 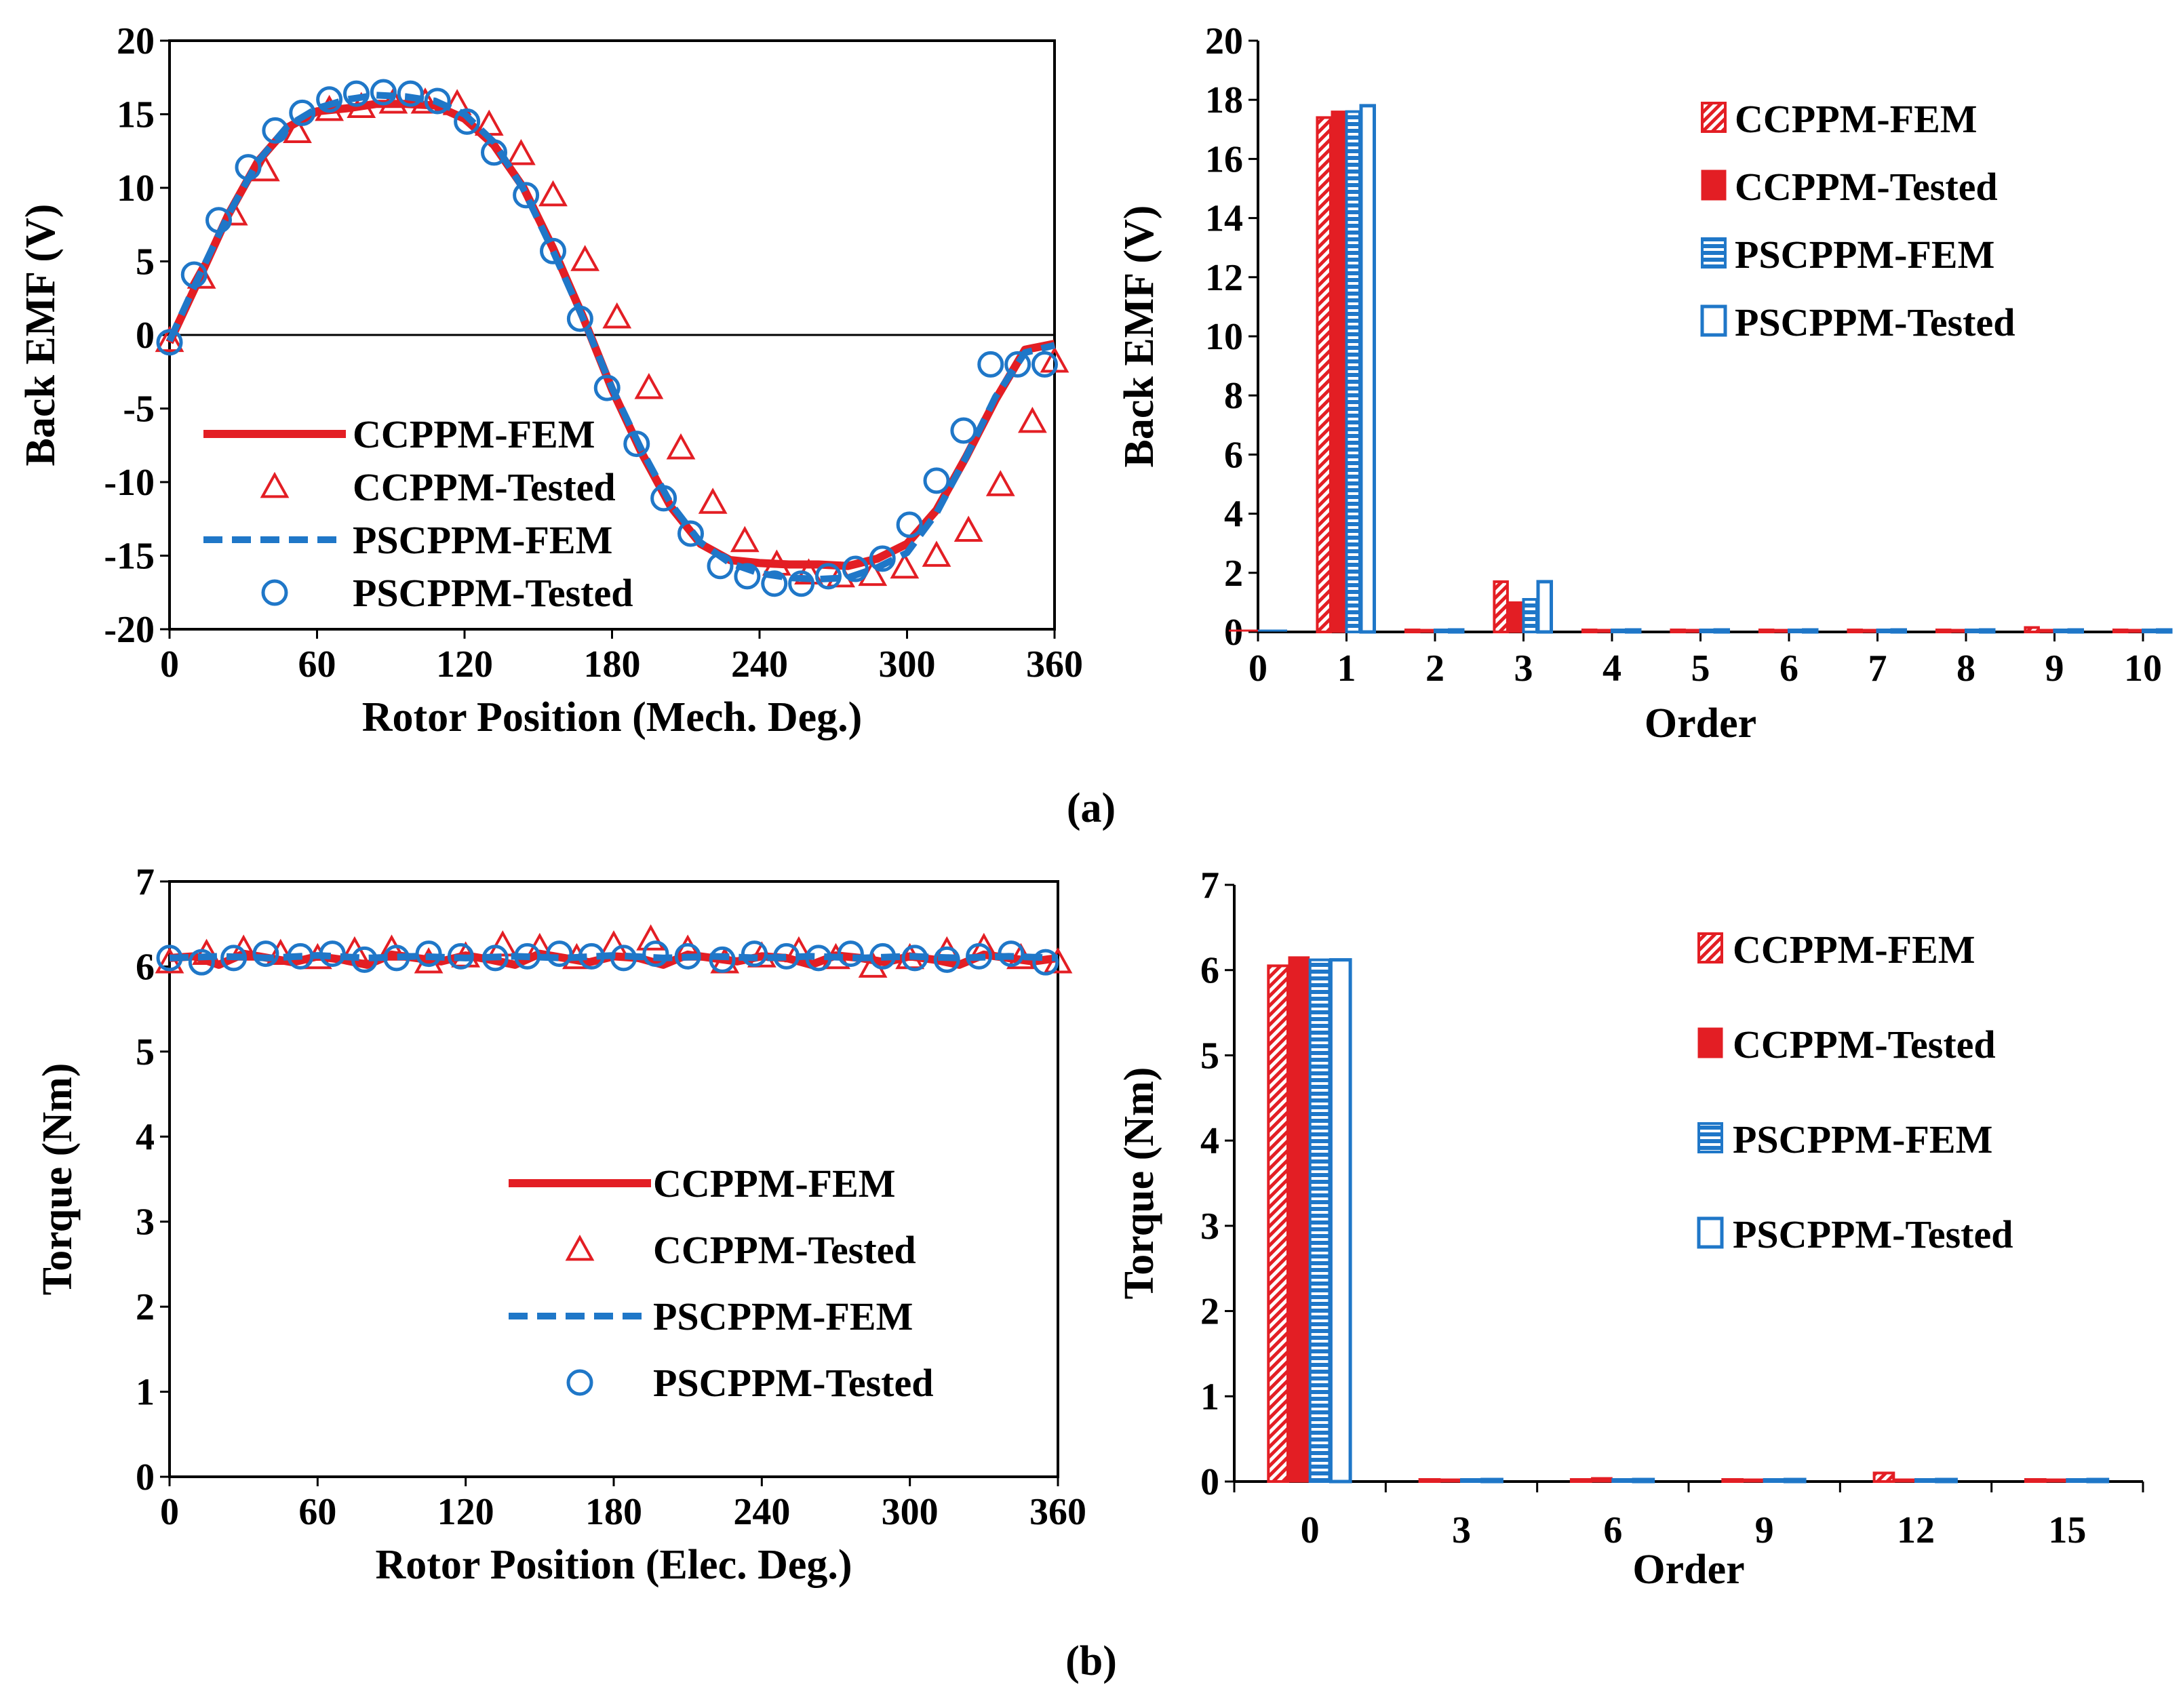 What do you see at coordinates (1916, 1530) in the screenshot?
I see `x-tick-label: 12` at bounding box center [1916, 1530].